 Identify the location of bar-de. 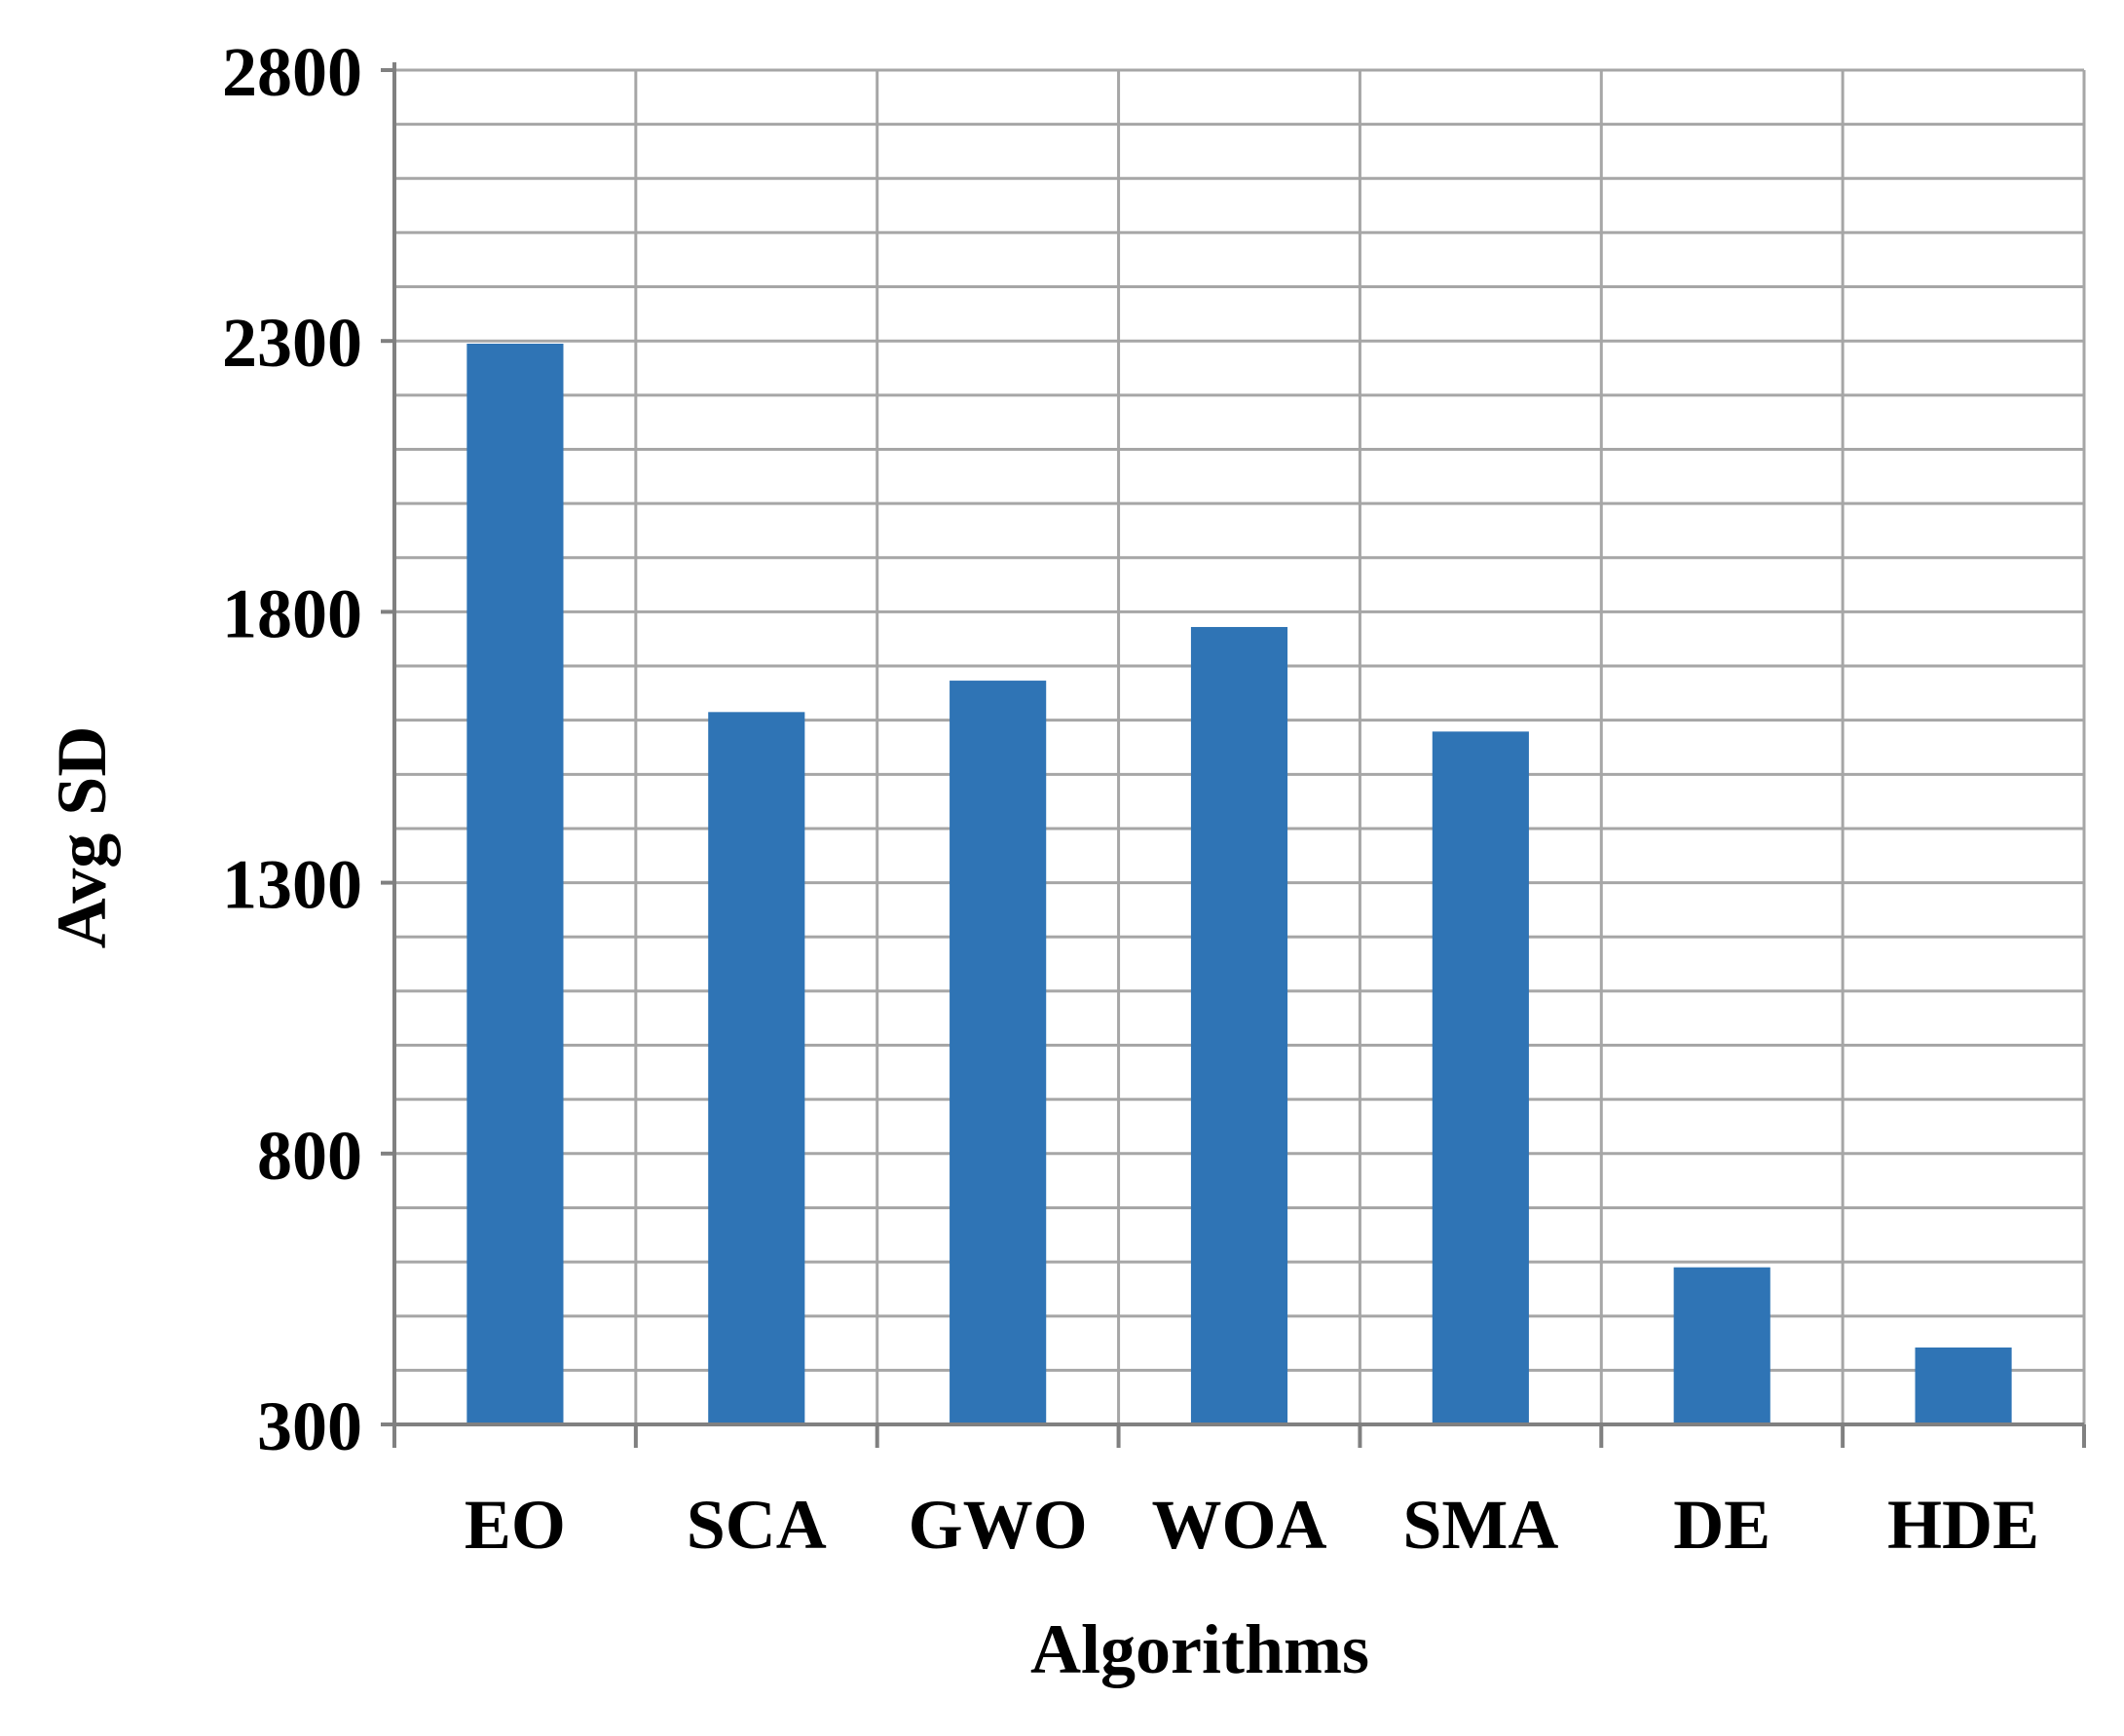
(1721, 1345).